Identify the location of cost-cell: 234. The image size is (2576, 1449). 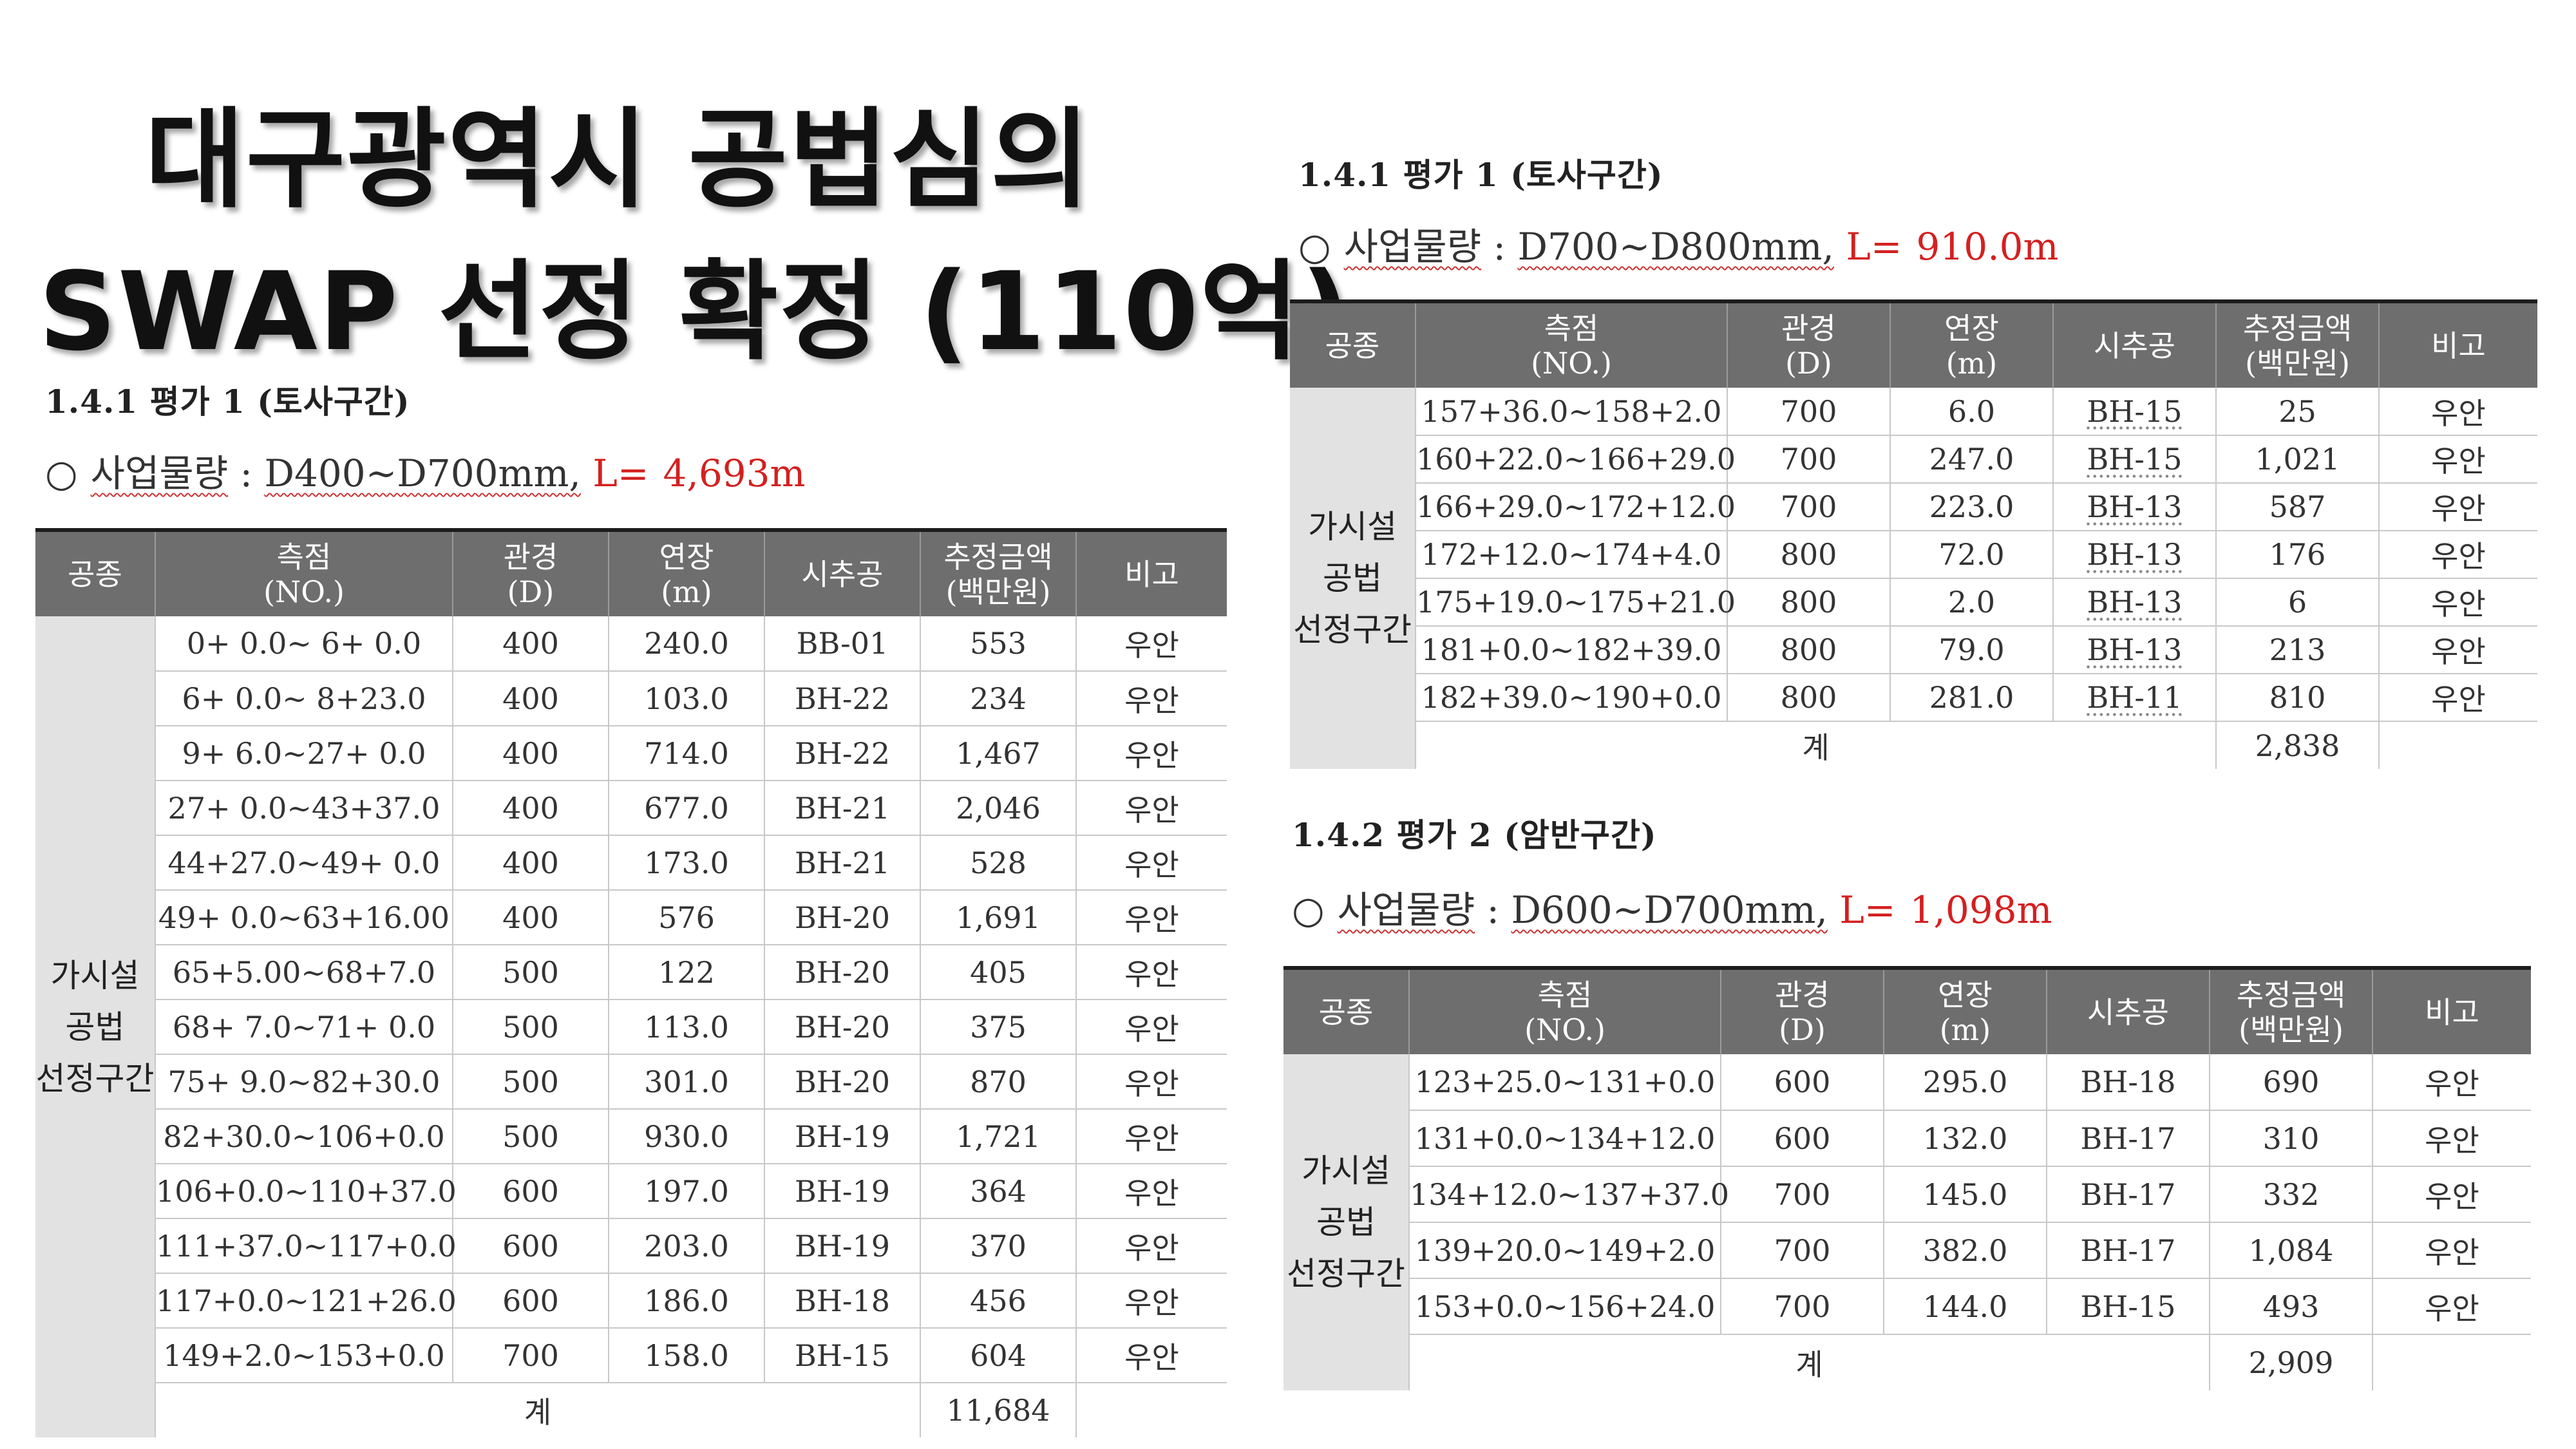
(998, 698).